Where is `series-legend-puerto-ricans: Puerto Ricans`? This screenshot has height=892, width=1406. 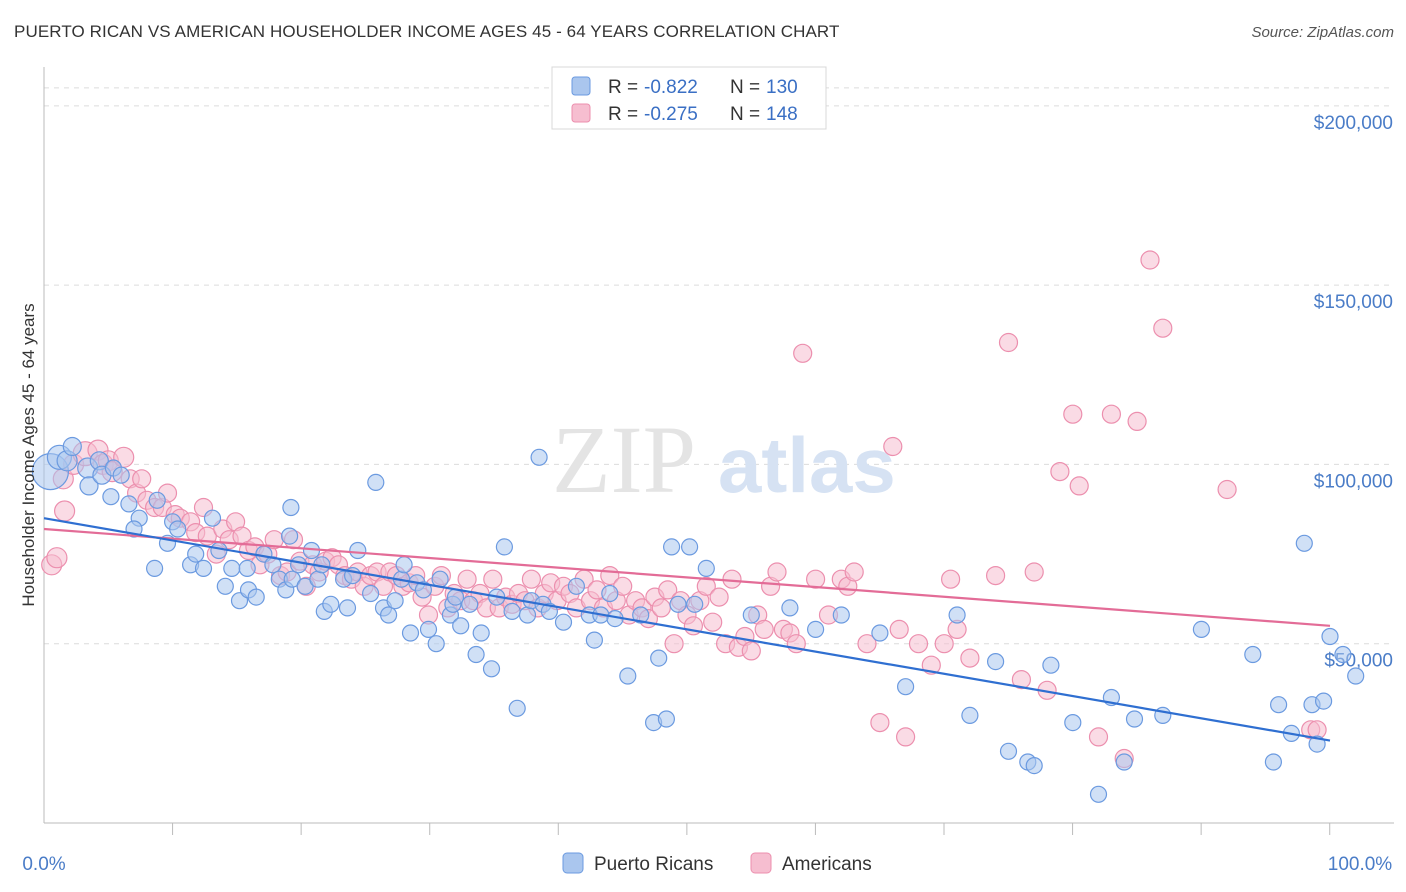 series-legend-puerto-ricans: Puerto Ricans is located at coordinates (653, 864).